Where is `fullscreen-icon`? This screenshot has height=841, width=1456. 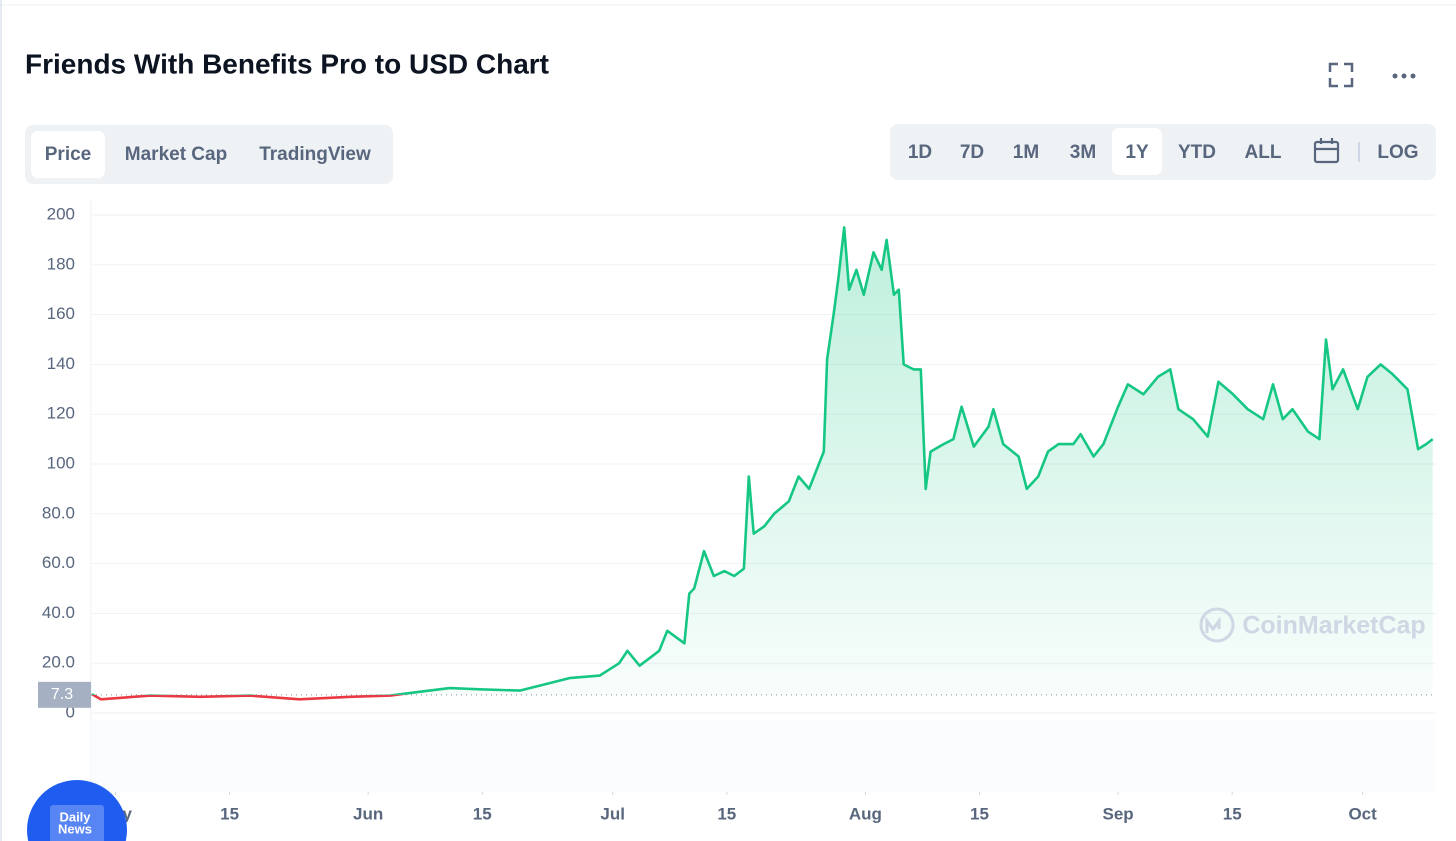 fullscreen-icon is located at coordinates (1341, 75).